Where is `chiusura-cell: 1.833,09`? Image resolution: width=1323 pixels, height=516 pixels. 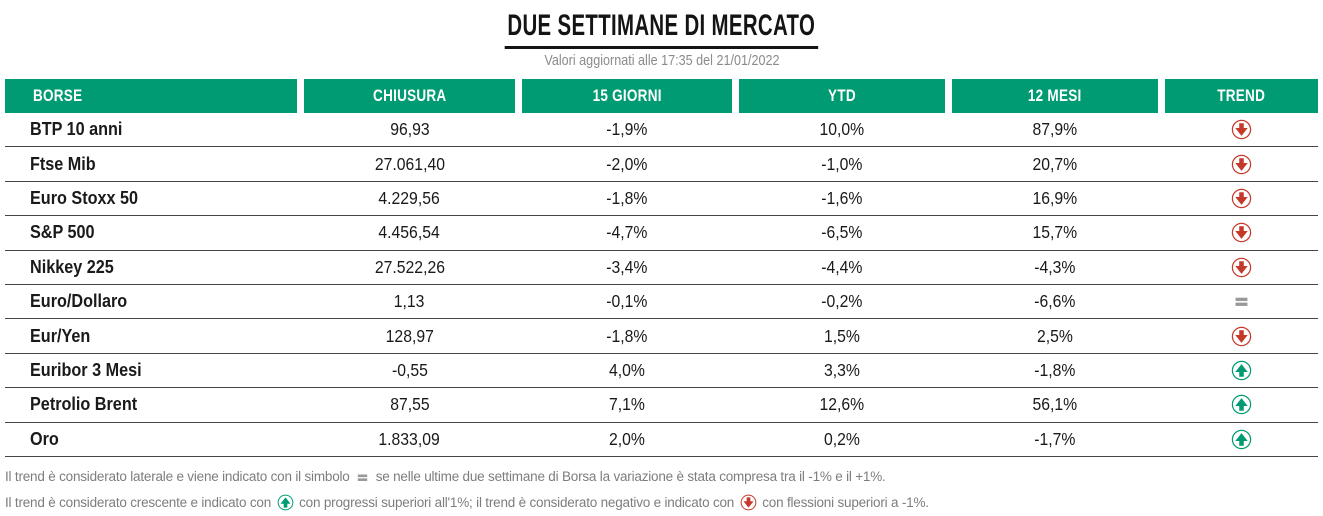 chiusura-cell: 1.833,09 is located at coordinates (409, 439).